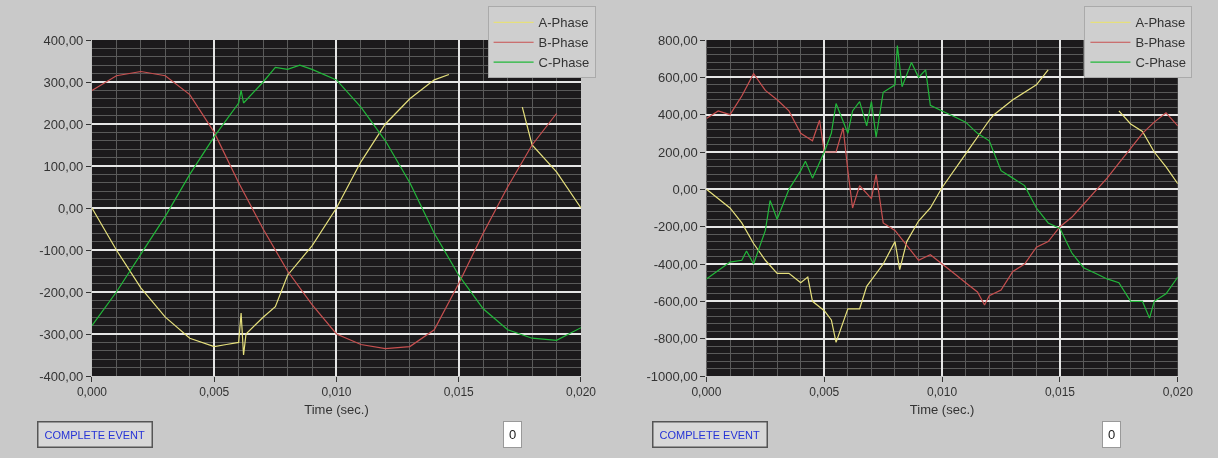 Image resolution: width=1218 pixels, height=458 pixels. I want to click on y-tick-label: -1000,00, so click(672, 376).